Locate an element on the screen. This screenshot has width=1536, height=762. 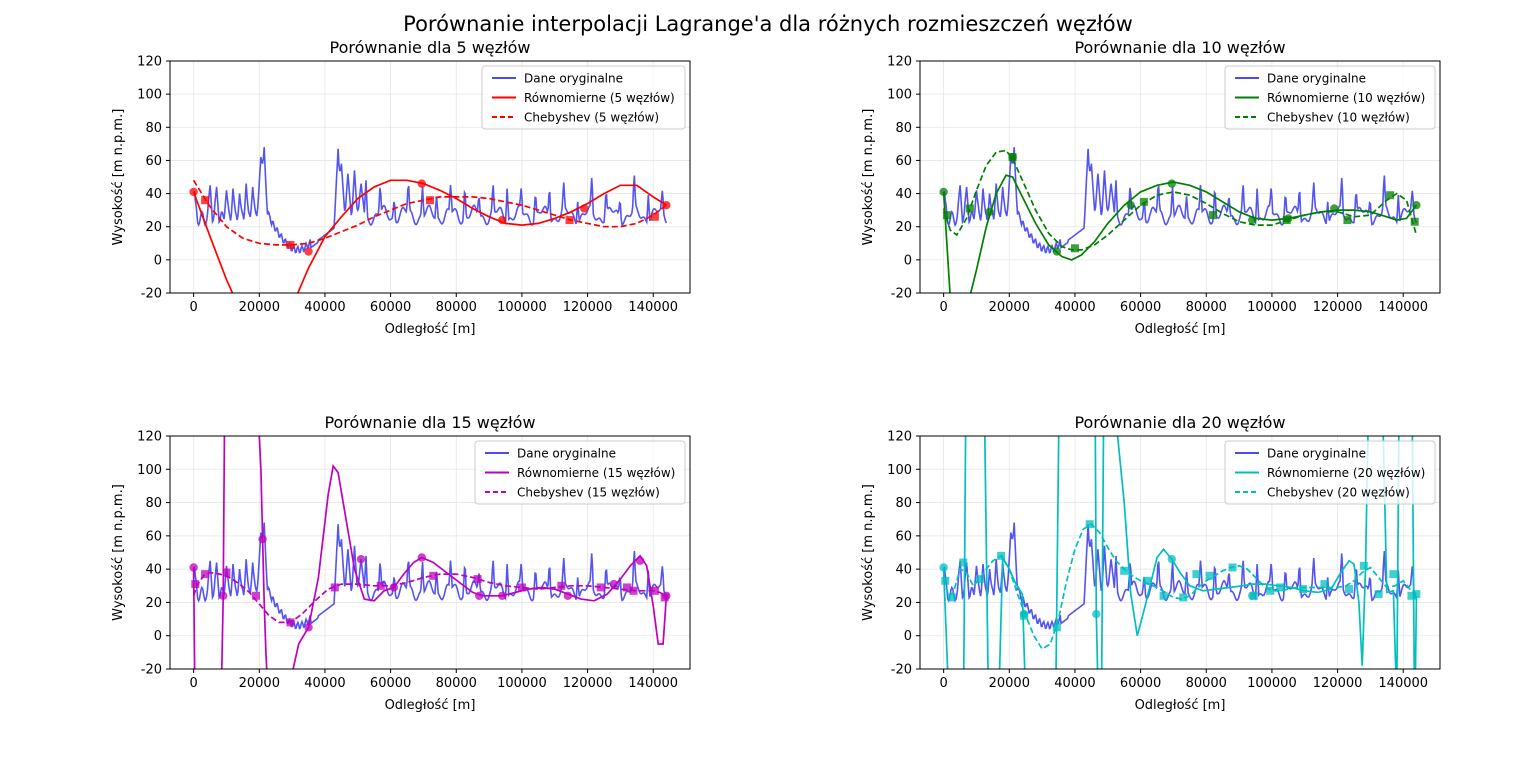
legend-label: Chebyshev (15 węzłów) is located at coordinates (588, 493).